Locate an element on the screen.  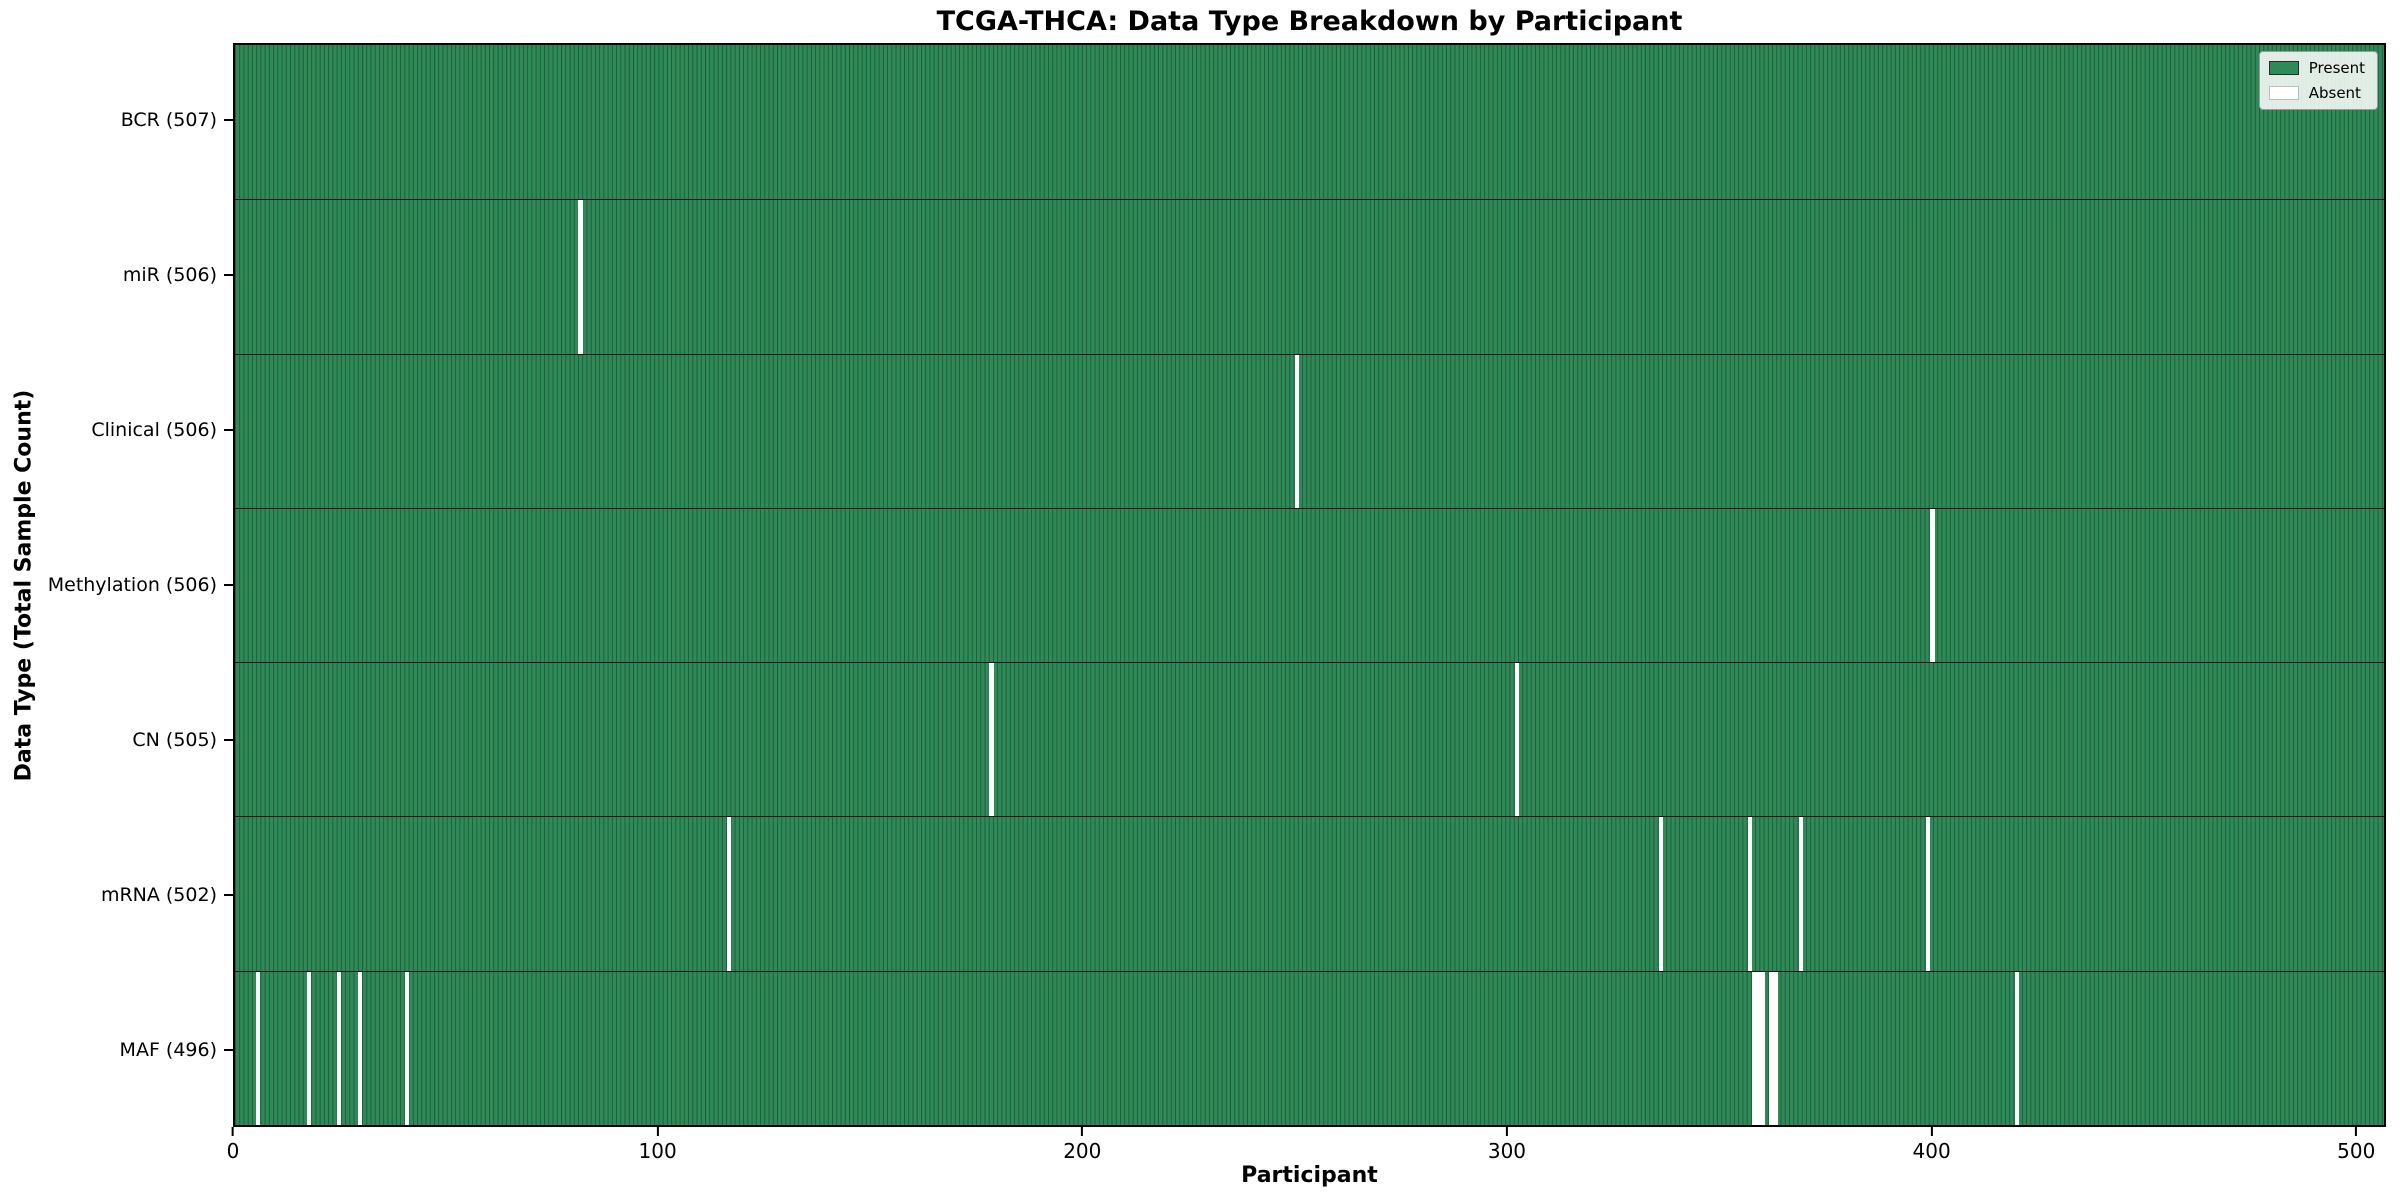
absent-swatch-icon is located at coordinates (2283, 93).